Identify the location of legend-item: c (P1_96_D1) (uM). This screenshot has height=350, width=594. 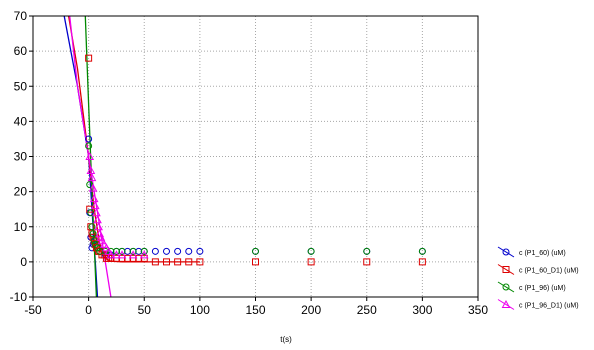
(538, 304).